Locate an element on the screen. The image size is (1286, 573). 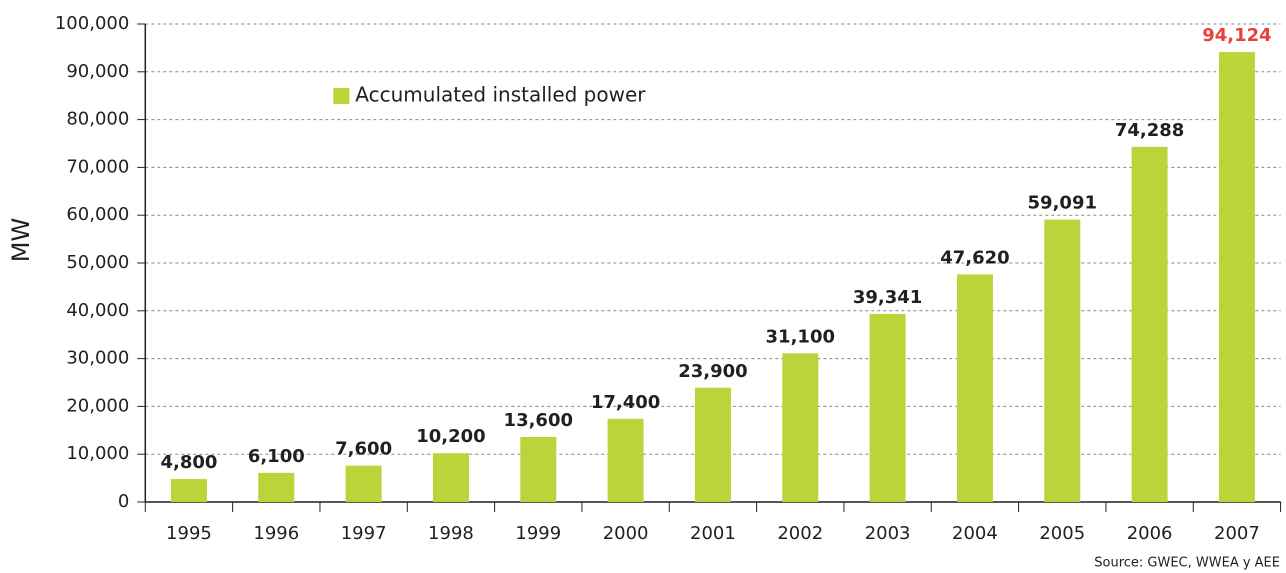
x-tick-label: 1999 is located at coordinates (538, 533).